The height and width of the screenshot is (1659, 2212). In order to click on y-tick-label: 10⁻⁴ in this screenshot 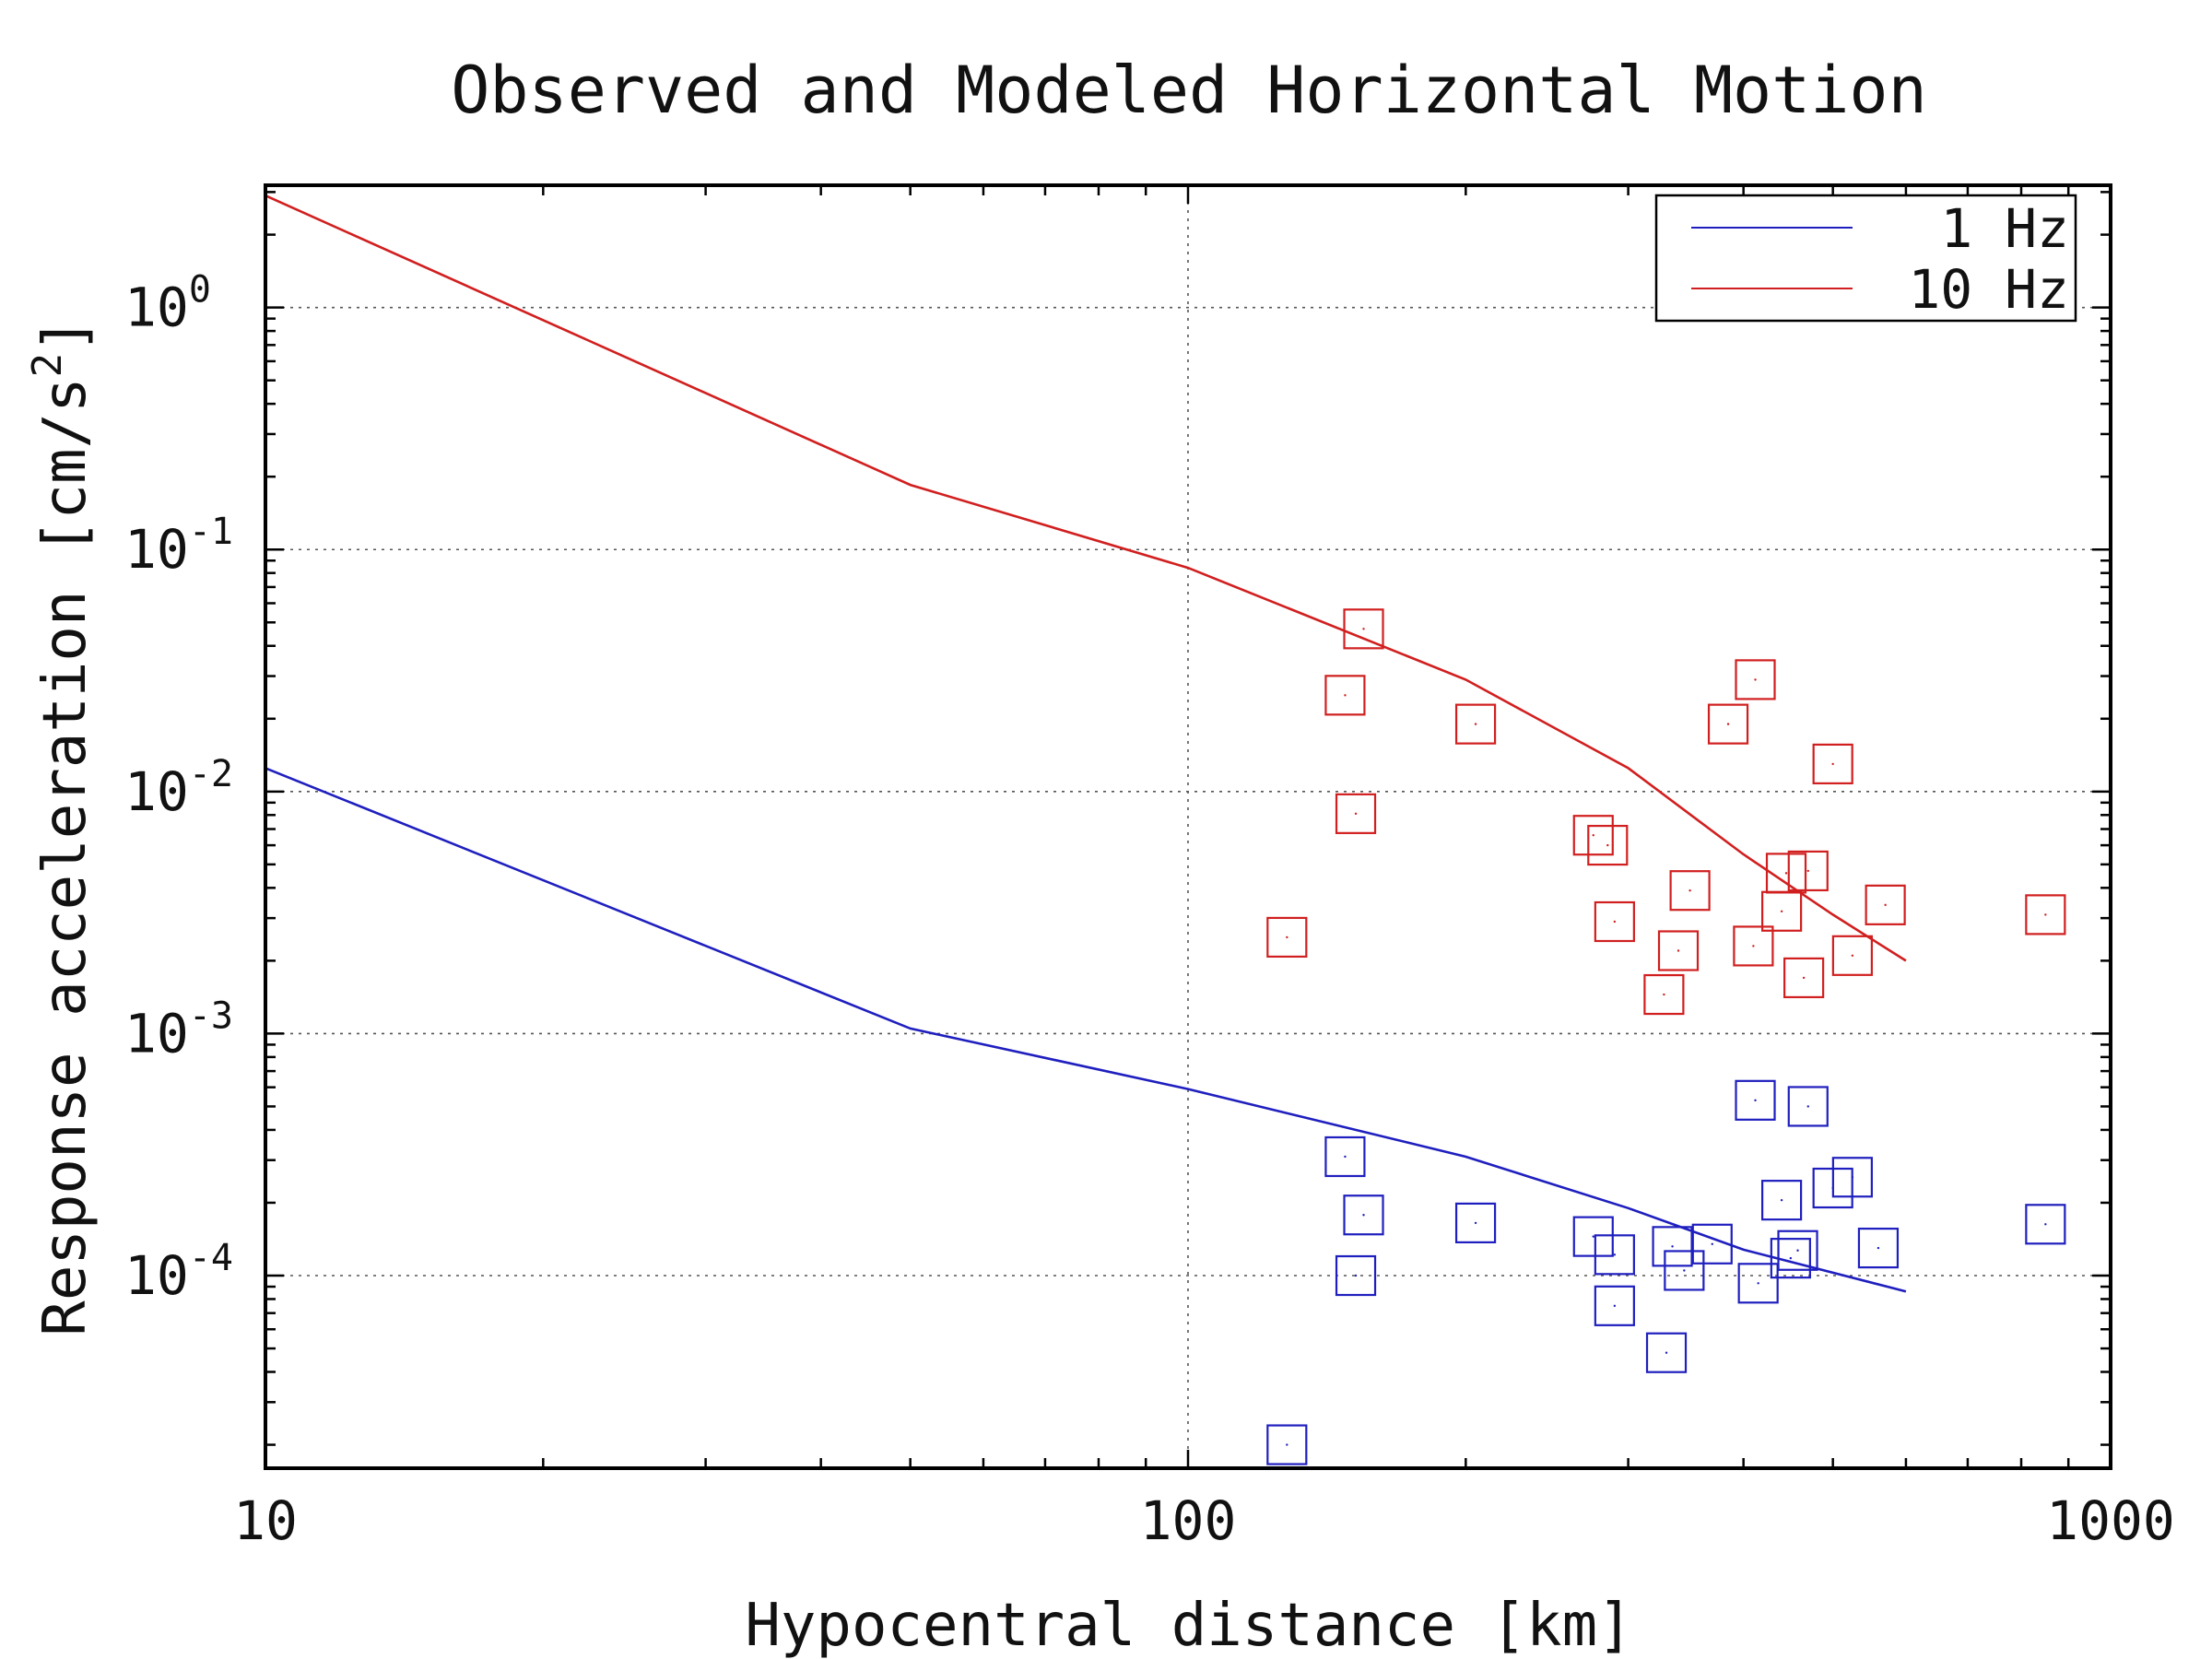, I will do `click(178, 1272)`.